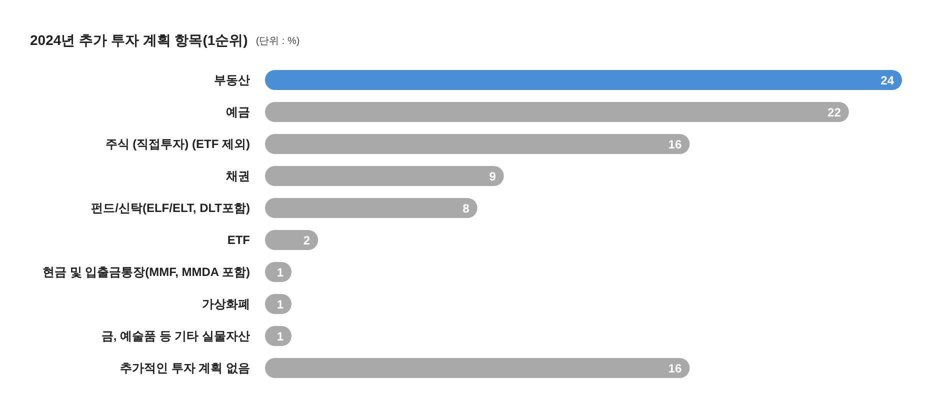 The height and width of the screenshot is (413, 928). Describe the element at coordinates (226, 304) in the screenshot. I see `y-tick-label: 가상화폐` at that location.